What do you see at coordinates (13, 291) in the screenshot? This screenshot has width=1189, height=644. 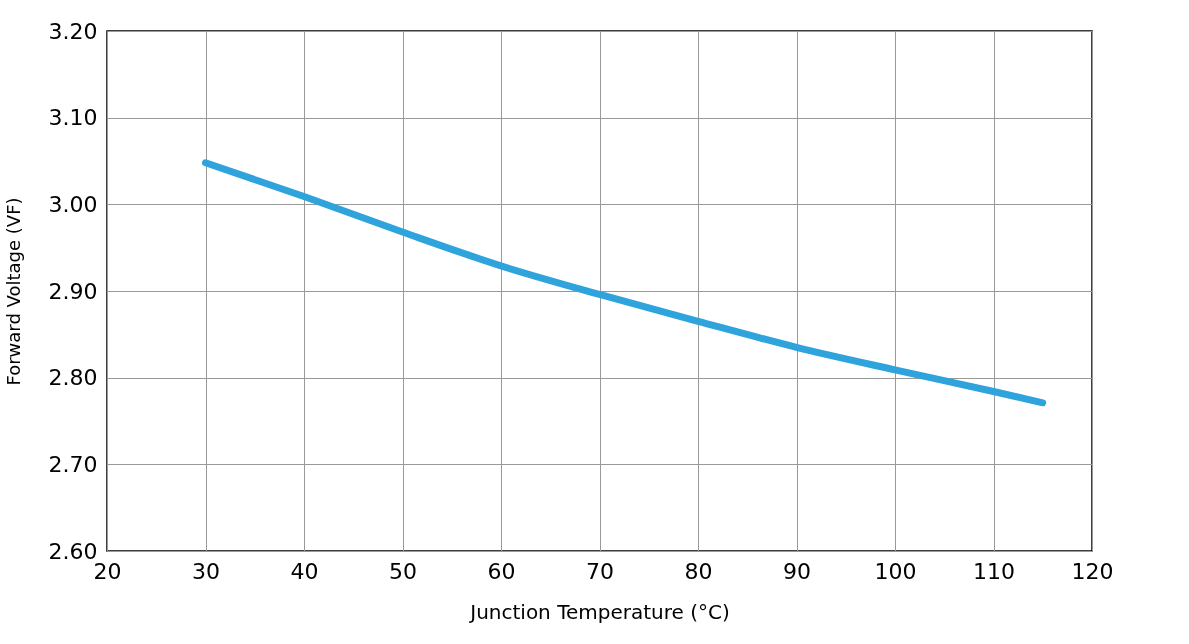 I see `y-axis-title: Forward Voltage (VF)` at bounding box center [13, 291].